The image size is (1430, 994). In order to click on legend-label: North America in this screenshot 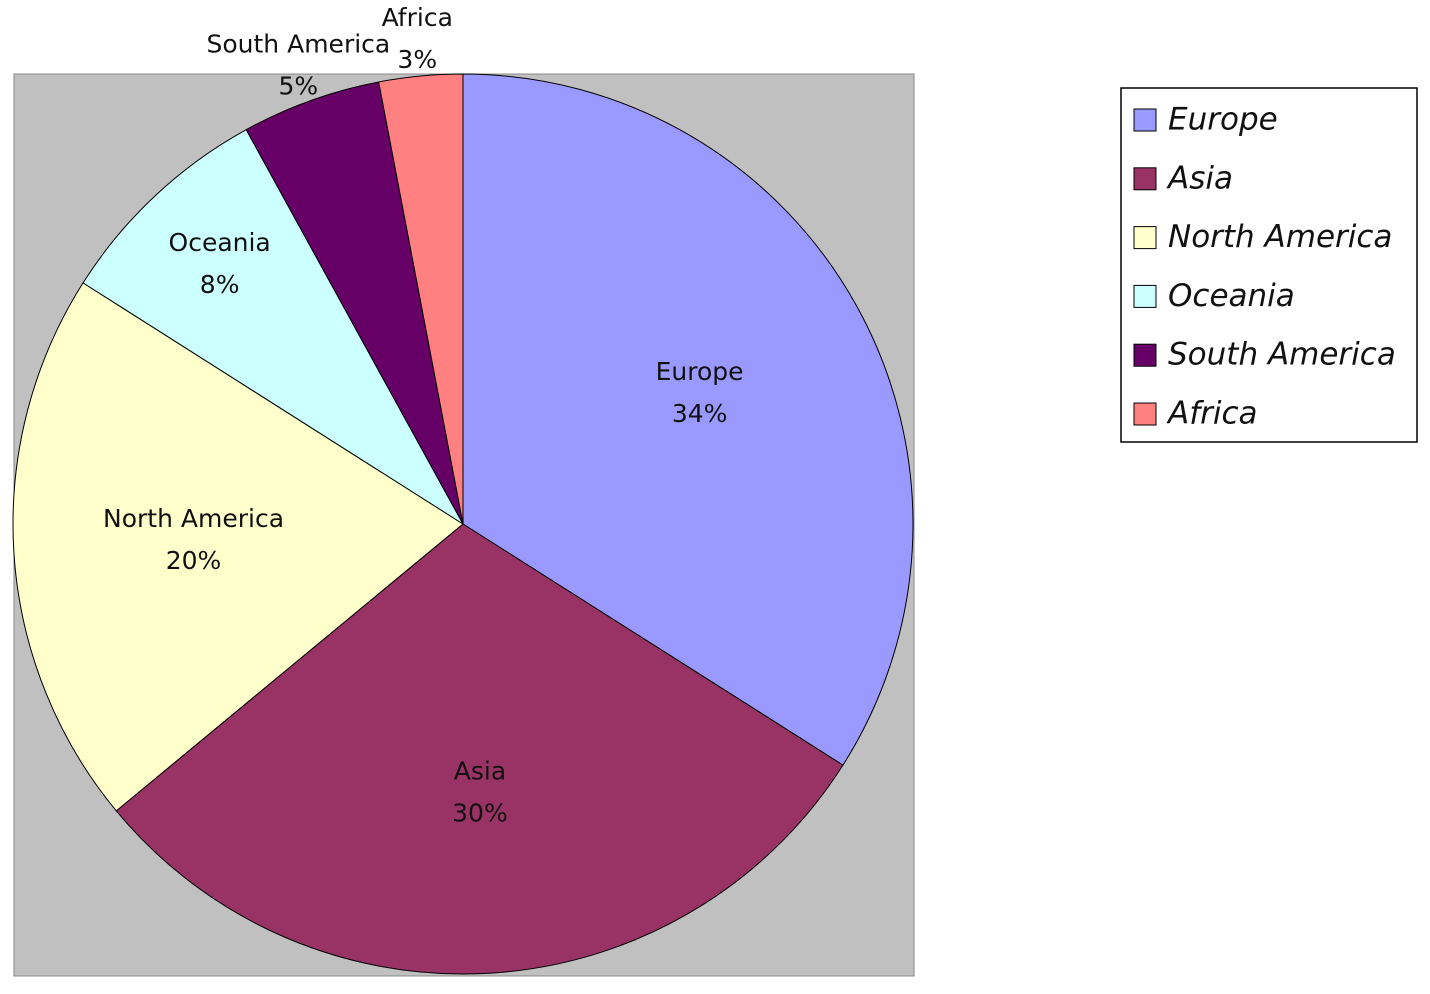, I will do `click(1280, 237)`.